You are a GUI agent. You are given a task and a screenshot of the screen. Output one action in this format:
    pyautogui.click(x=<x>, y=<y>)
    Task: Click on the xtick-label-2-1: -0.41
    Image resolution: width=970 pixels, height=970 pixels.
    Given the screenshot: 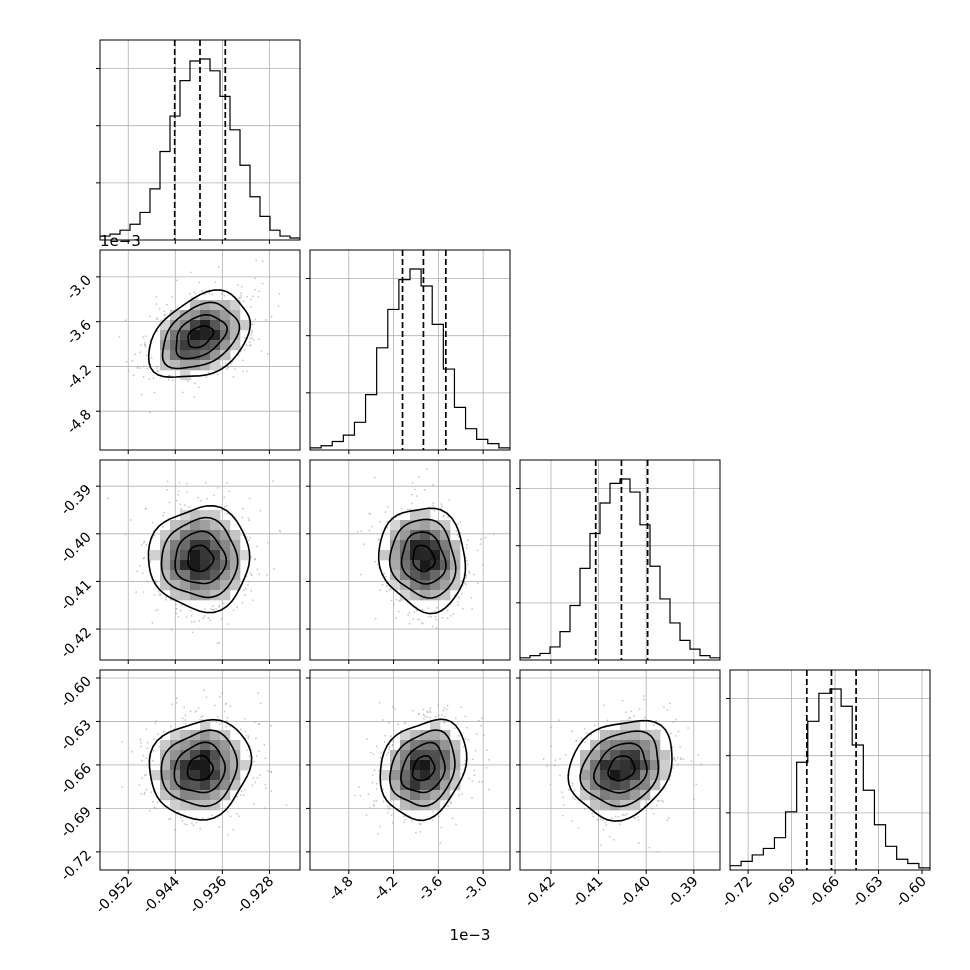 What is the action you would take?
    pyautogui.click(x=587, y=892)
    